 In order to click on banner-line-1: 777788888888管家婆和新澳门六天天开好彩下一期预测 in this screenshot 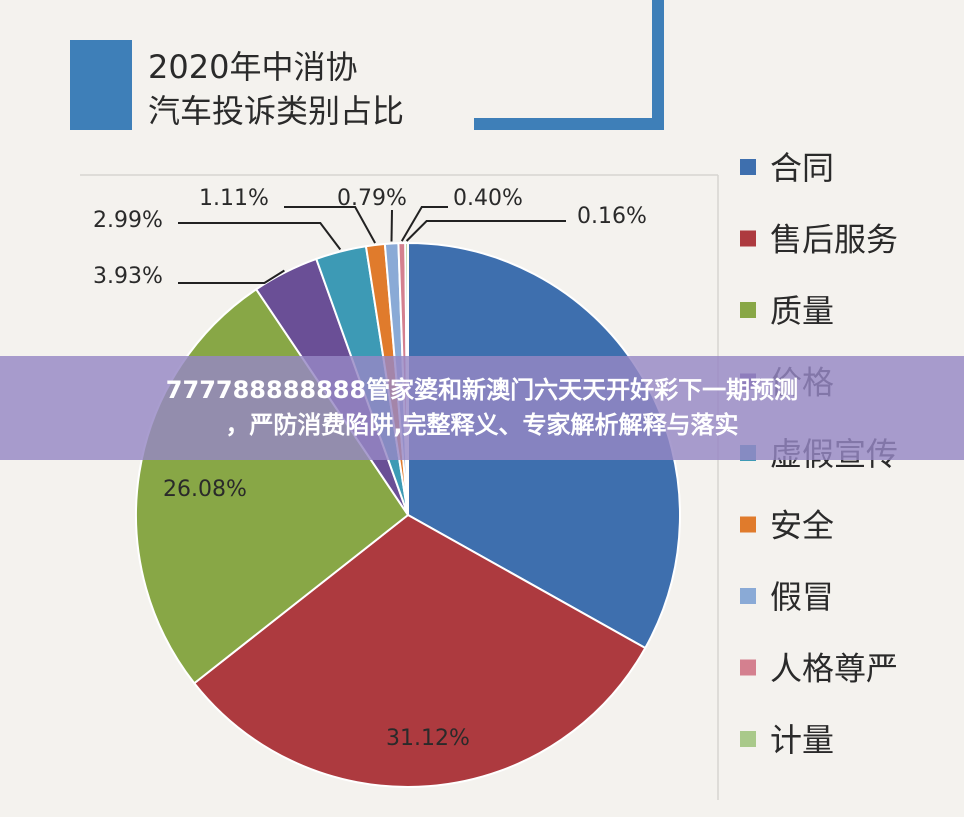, I will do `click(482, 390)`.